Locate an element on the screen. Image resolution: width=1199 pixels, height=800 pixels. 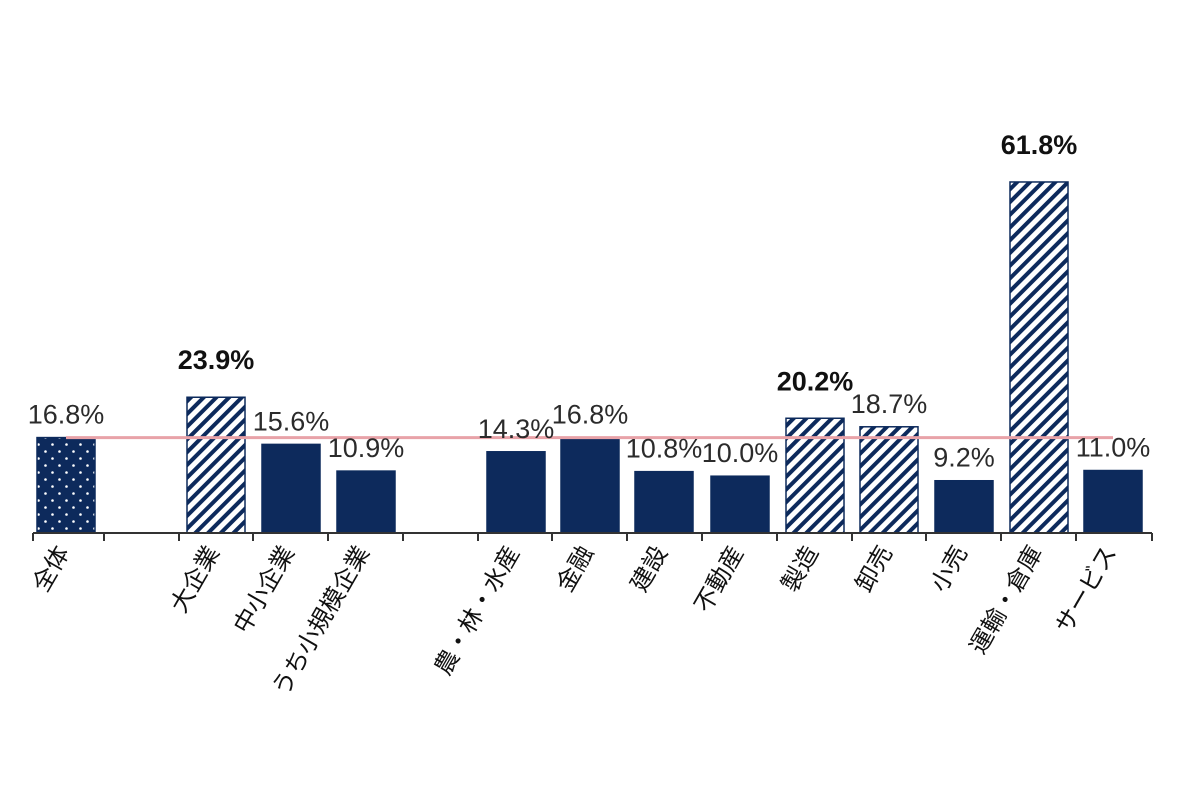
x-axis is located at coordinates (592, 536).